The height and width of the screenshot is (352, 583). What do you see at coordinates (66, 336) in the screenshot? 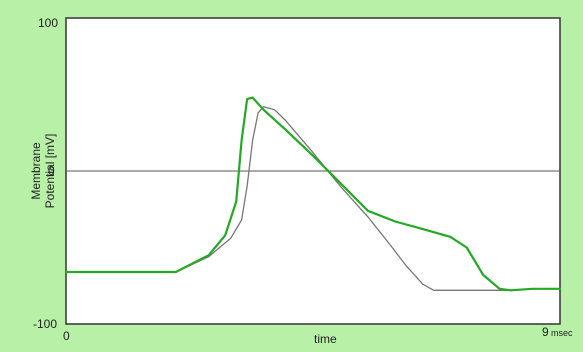
I see `x-tick-label-start: 0` at bounding box center [66, 336].